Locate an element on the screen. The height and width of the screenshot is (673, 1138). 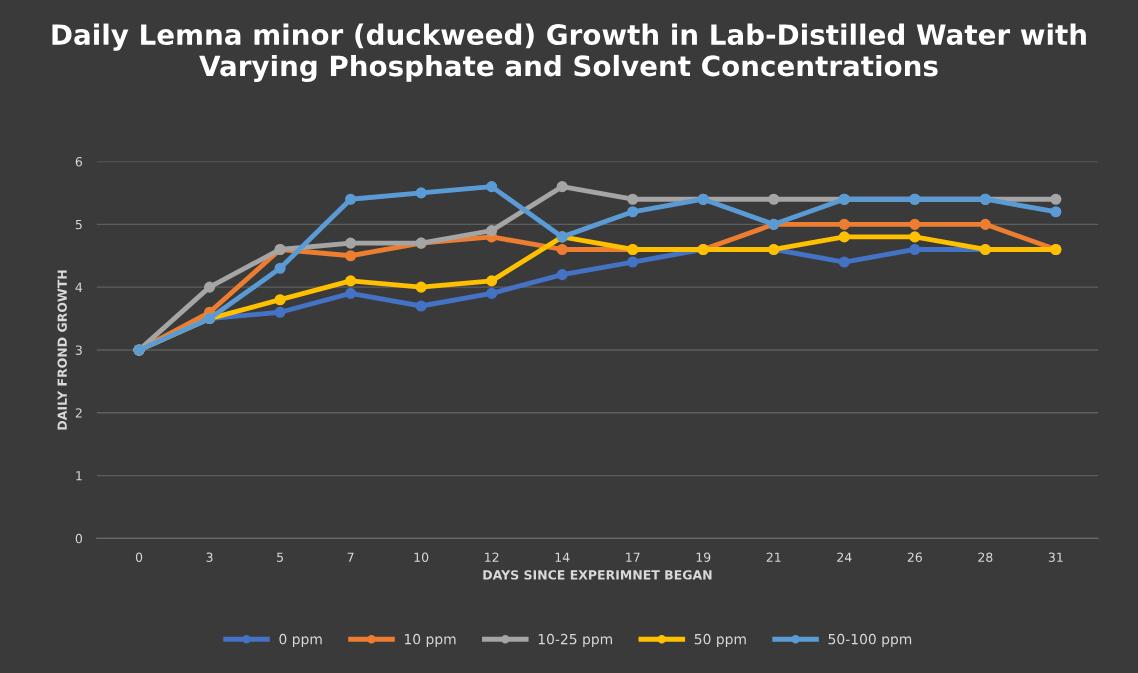
legend-label: 50-100 ppm is located at coordinates (870, 640).